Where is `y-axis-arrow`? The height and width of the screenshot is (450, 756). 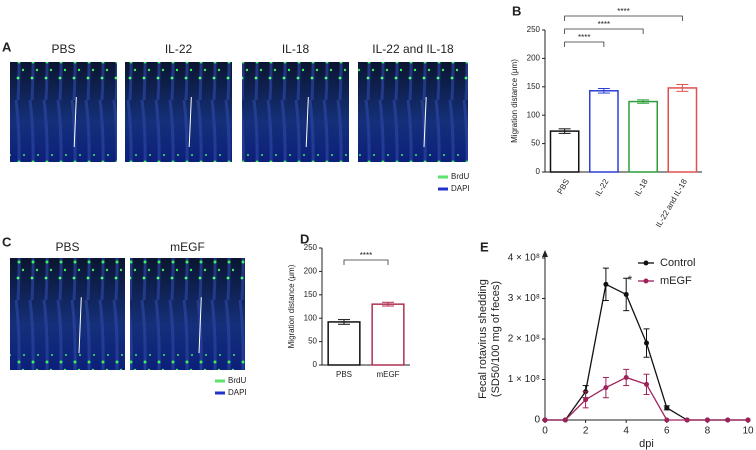 y-axis-arrow is located at coordinates (545, 253).